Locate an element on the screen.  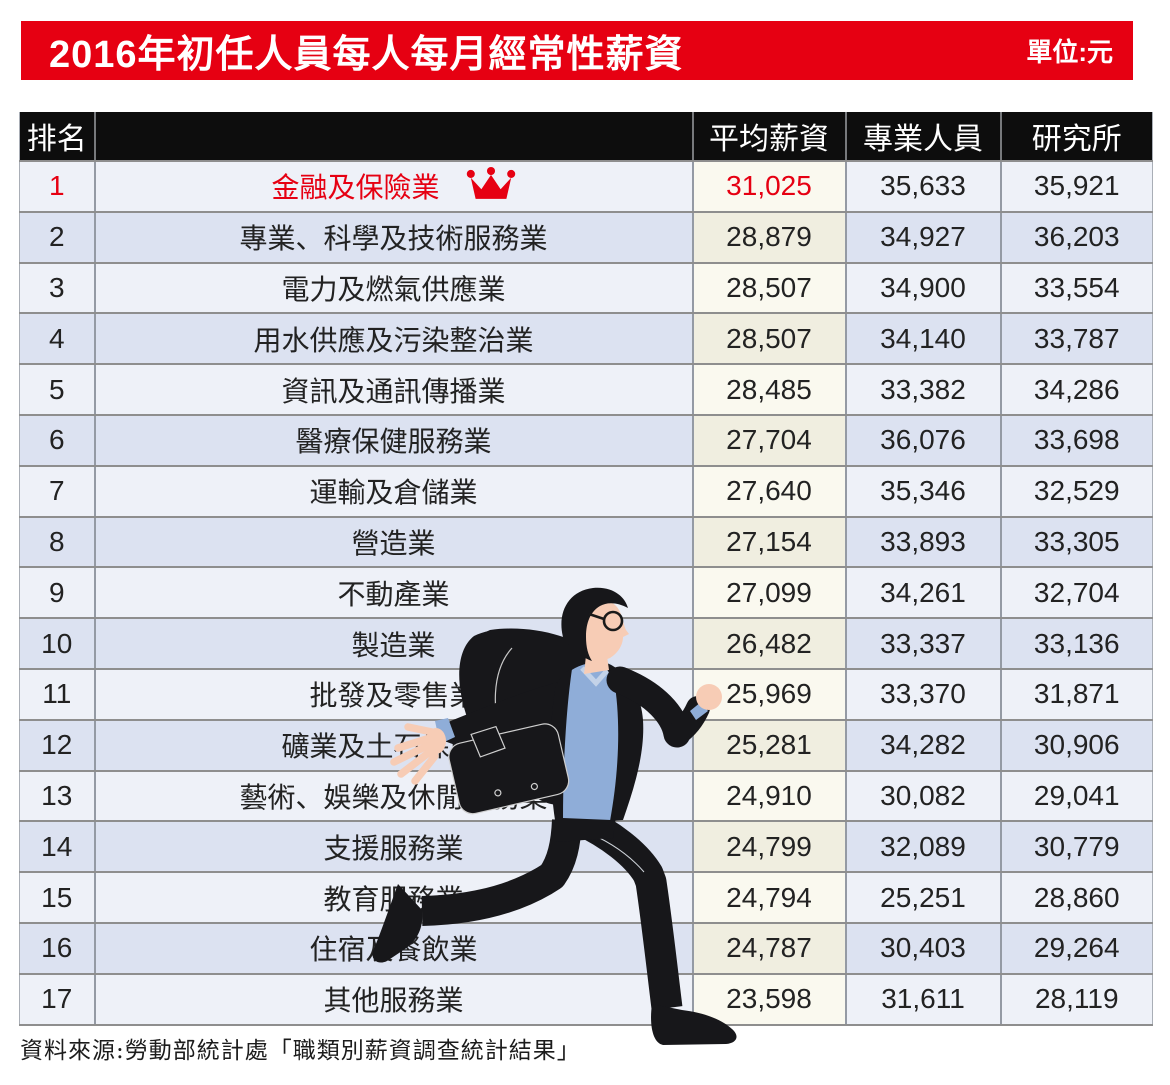
professional-cell: 31,611 is located at coordinates (922, 999).